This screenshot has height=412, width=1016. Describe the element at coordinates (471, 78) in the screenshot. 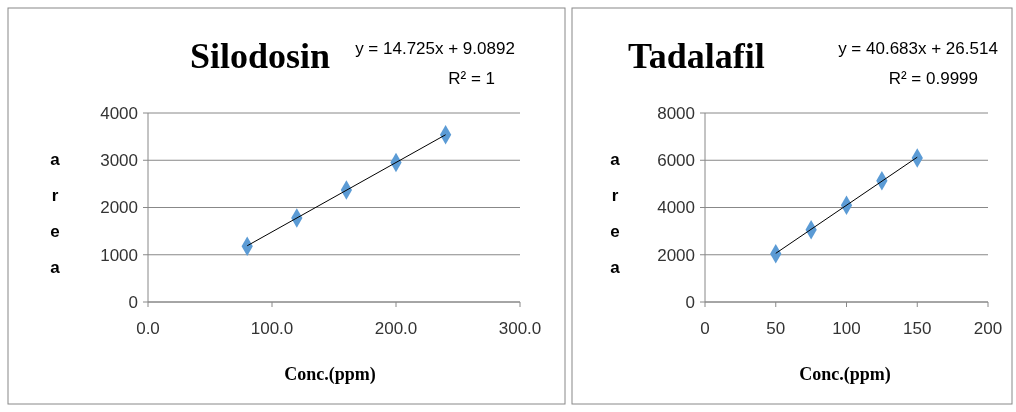

I see `text: R² = 1` at that location.